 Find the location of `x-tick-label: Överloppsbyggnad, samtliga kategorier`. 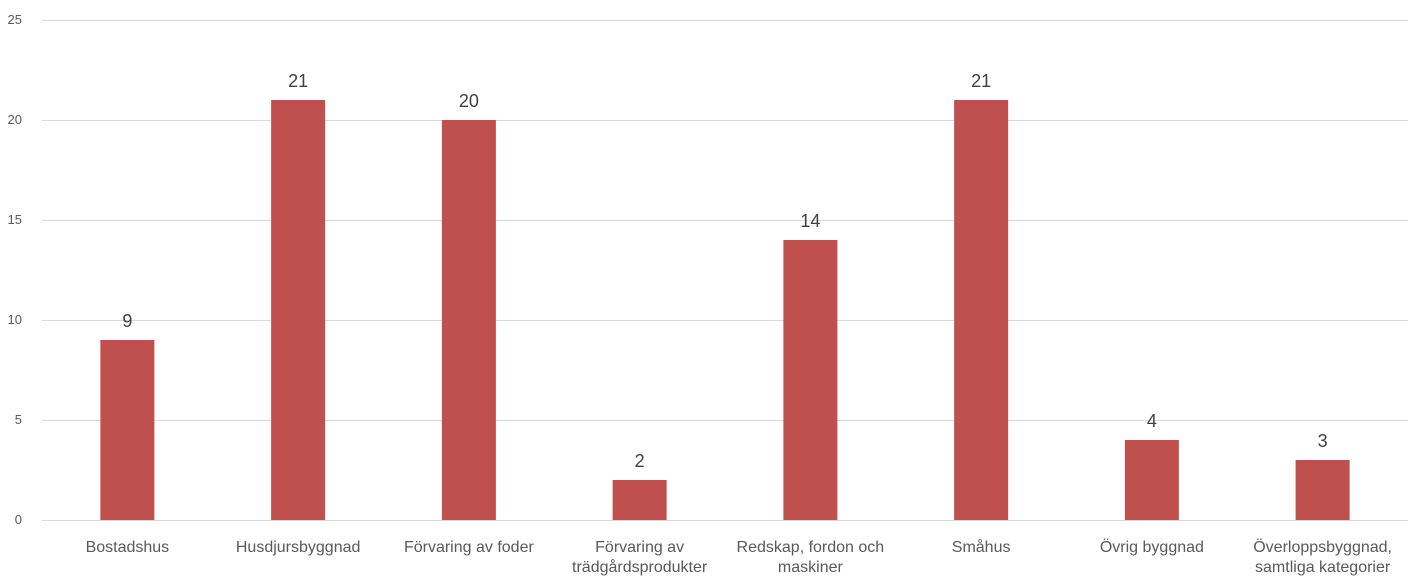

x-tick-label: Överloppsbyggnad, samtliga kategorier is located at coordinates (1322, 557).